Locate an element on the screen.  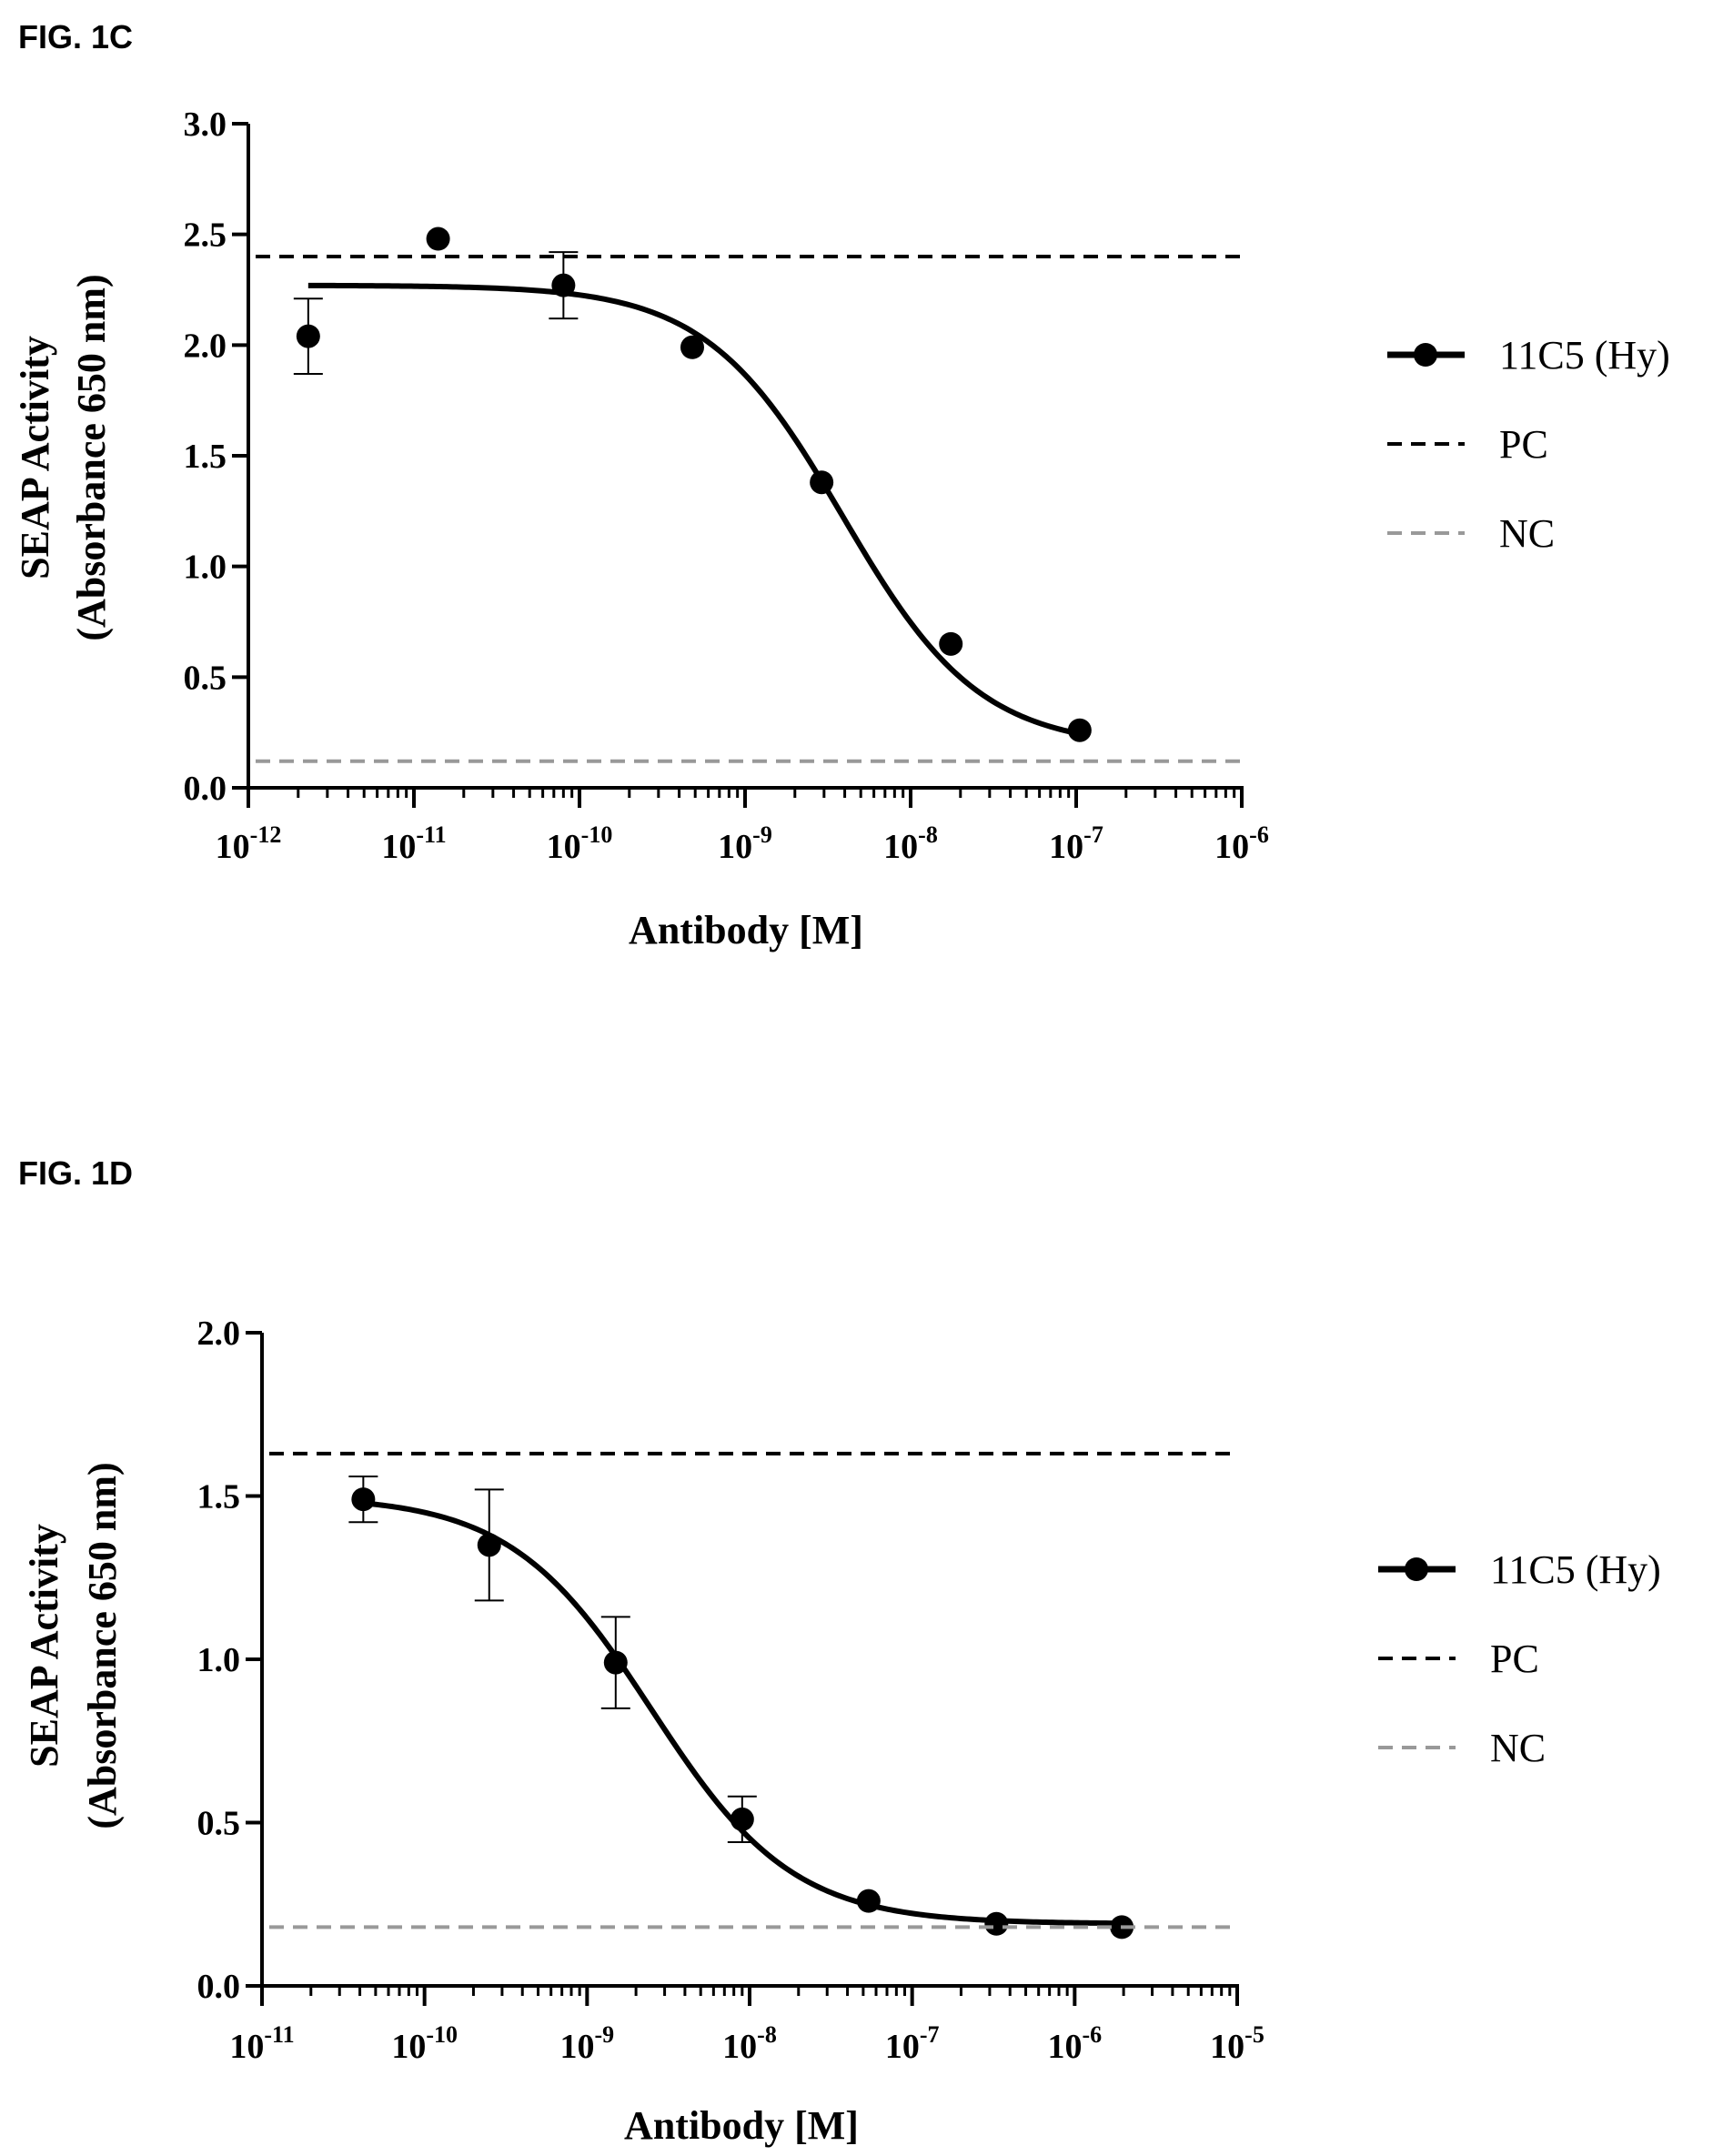
y-tick-label: 3.0 is located at coordinates (205, 125).